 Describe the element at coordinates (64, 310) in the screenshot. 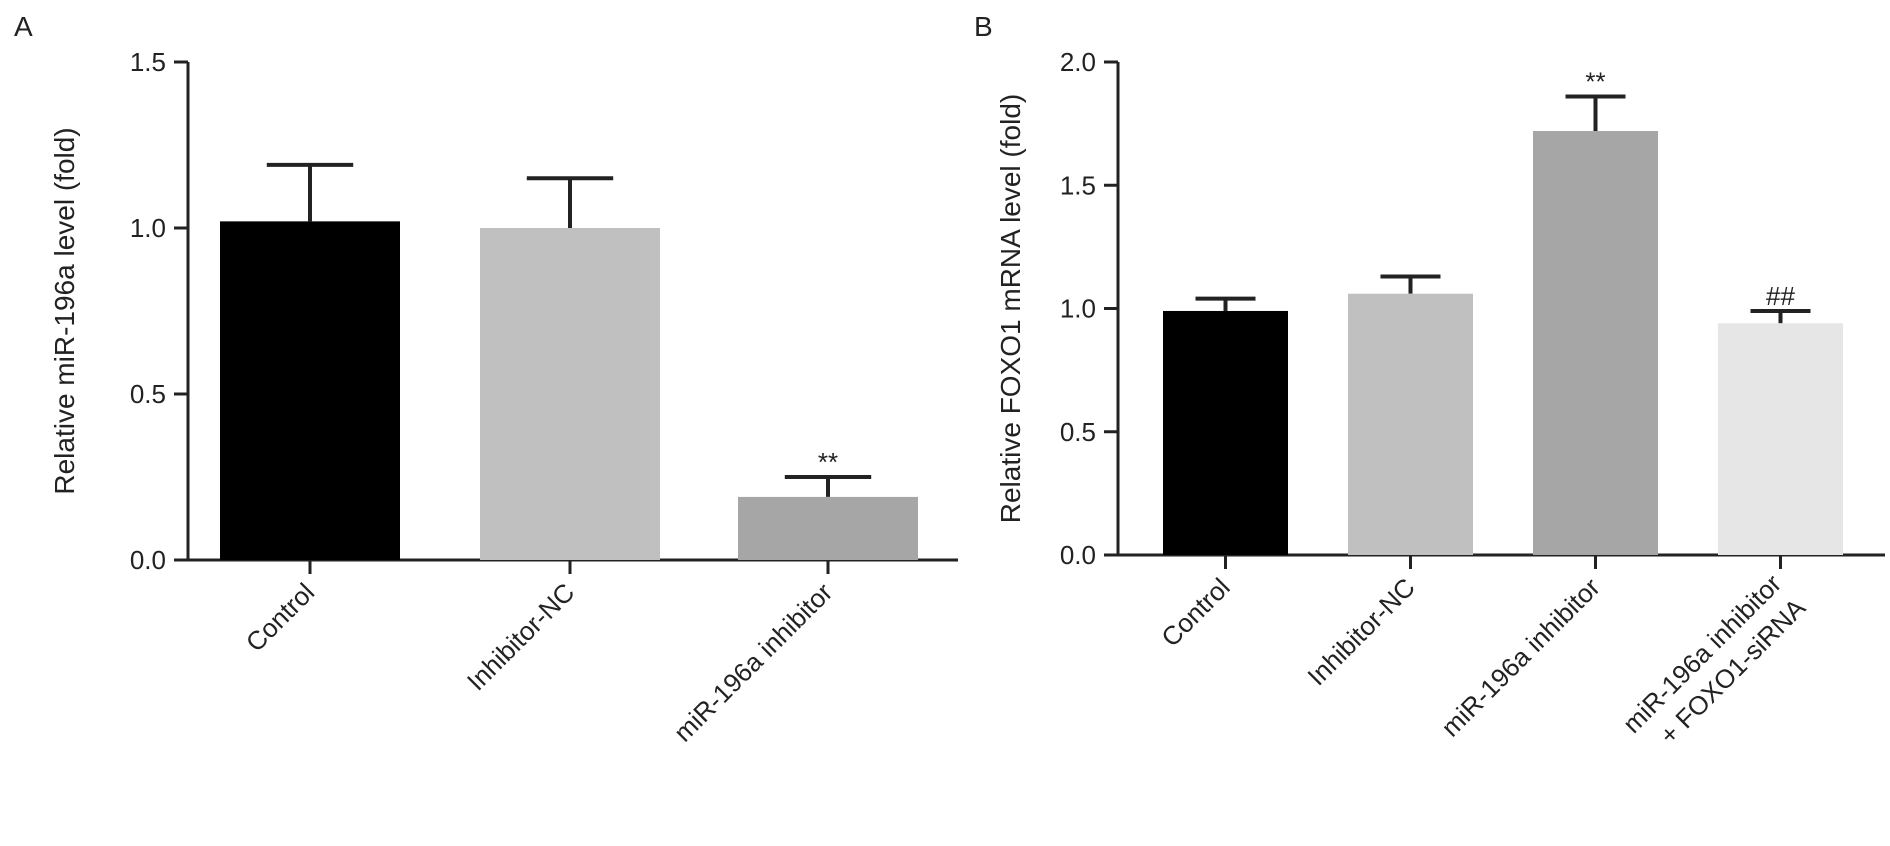

I see `y-axis-title: Relative miR-196a level (fold)` at that location.